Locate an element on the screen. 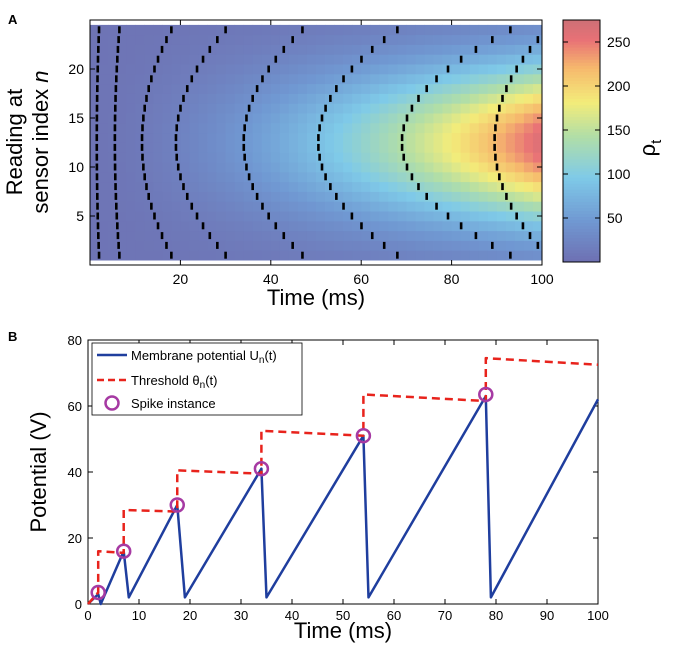 This screenshot has height=648, width=680. line-plot-y-label: Potential (V) is located at coordinates (38, 471).